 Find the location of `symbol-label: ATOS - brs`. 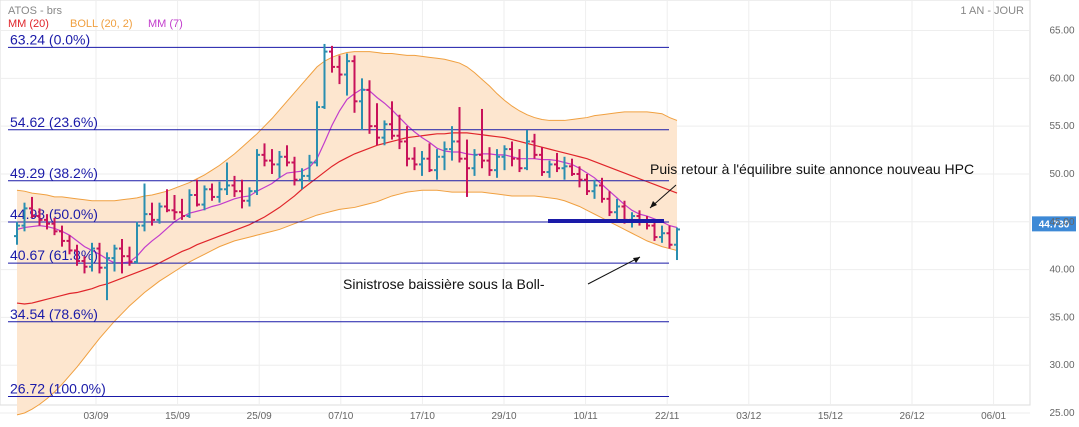

symbol-label: ATOS - brs is located at coordinates (35, 11).